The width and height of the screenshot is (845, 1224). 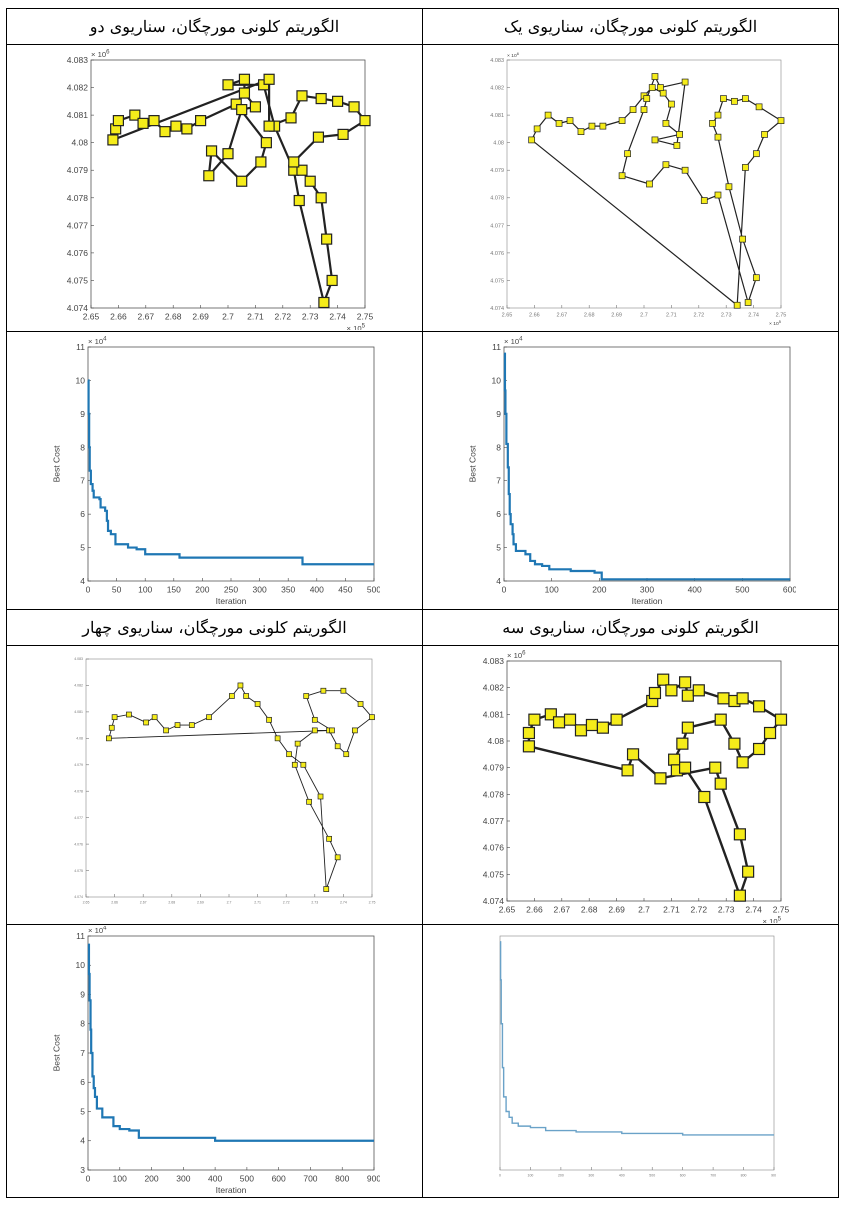 I want to click on x-tick-label: 2.74, so click(x=753, y=316).